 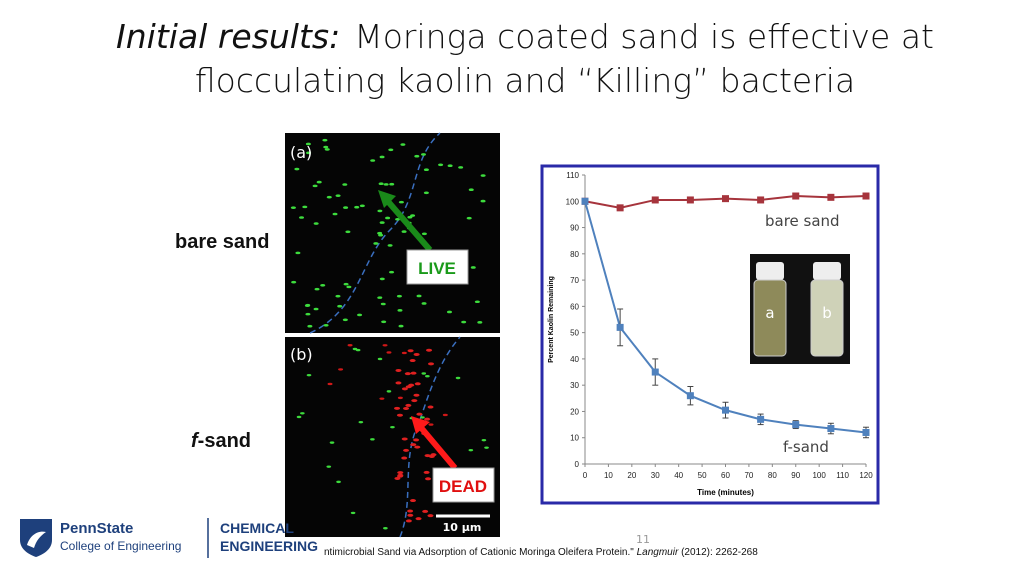 I want to click on brand: PennState, so click(x=96, y=528).